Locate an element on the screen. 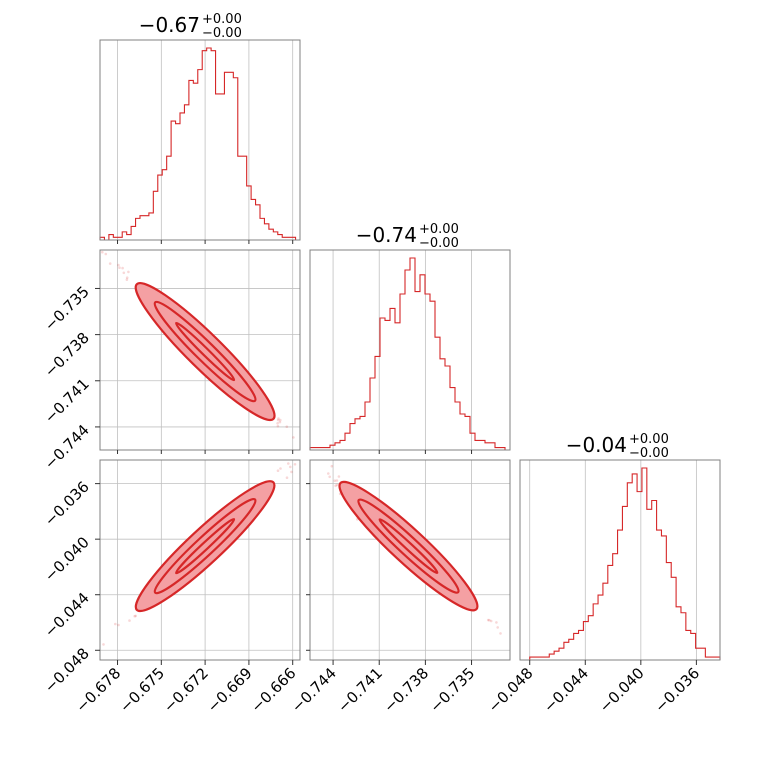 The width and height of the screenshot is (760, 760). x-tick-label: −0.741 is located at coordinates (360, 690).